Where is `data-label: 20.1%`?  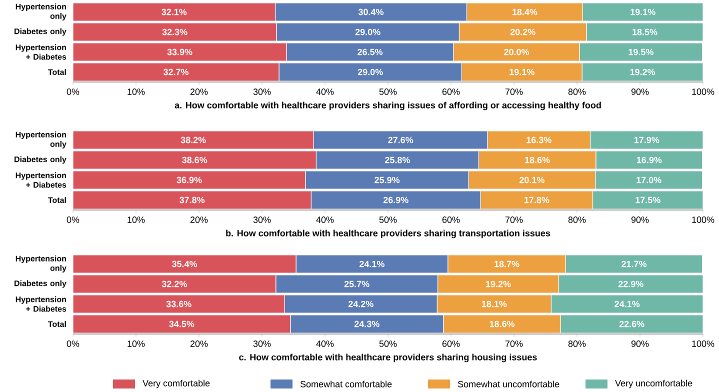 data-label: 20.1% is located at coordinates (532, 180).